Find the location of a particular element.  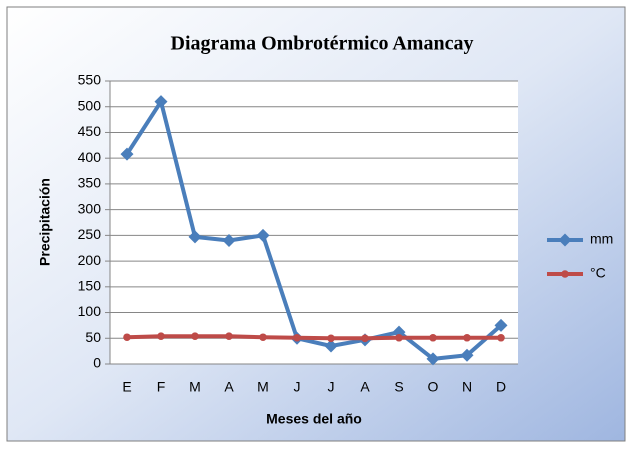

y-tick-label: 400 is located at coordinates (90, 157).